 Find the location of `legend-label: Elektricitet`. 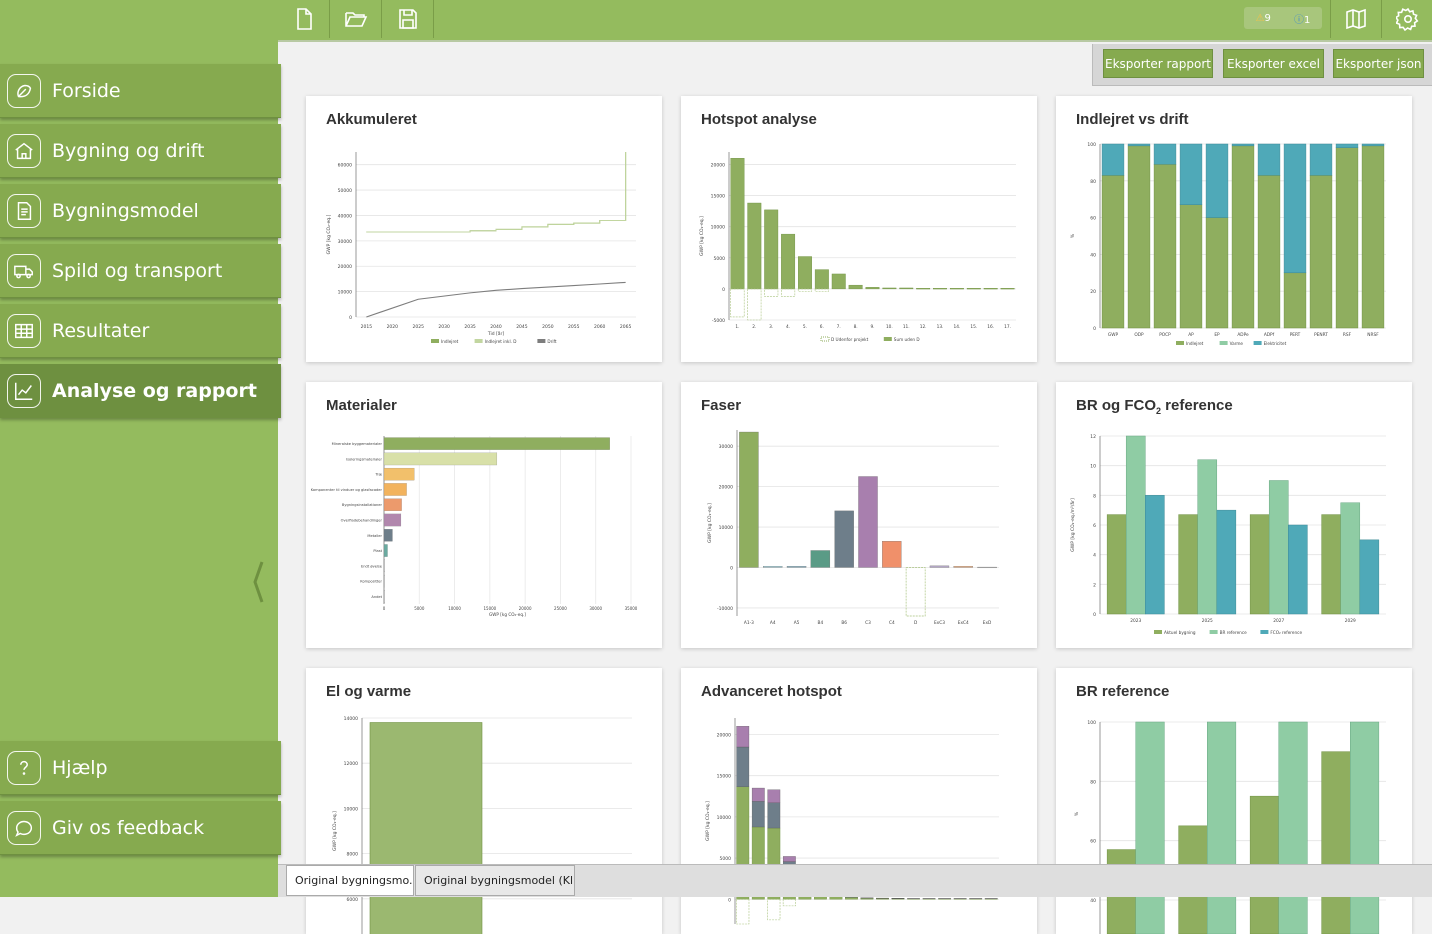

legend-label: Elektricitet is located at coordinates (1275, 343).